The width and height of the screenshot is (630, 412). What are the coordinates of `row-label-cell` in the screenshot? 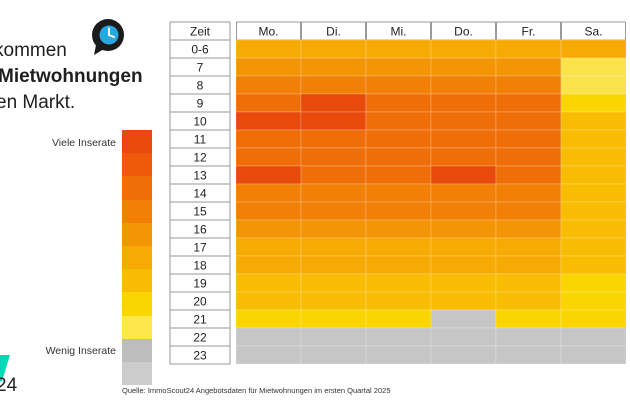 It's located at (200, 355).